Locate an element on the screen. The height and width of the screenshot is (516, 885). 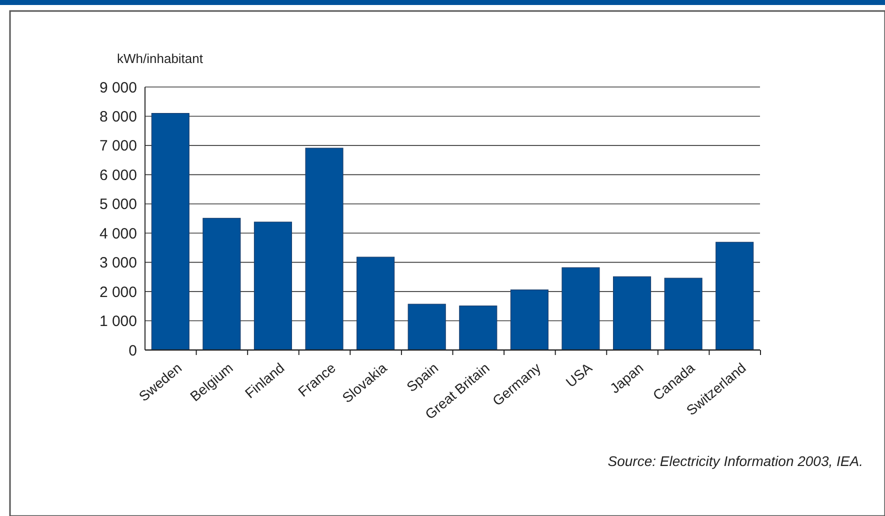
y-tick-label: 4 000 is located at coordinates (118, 233).